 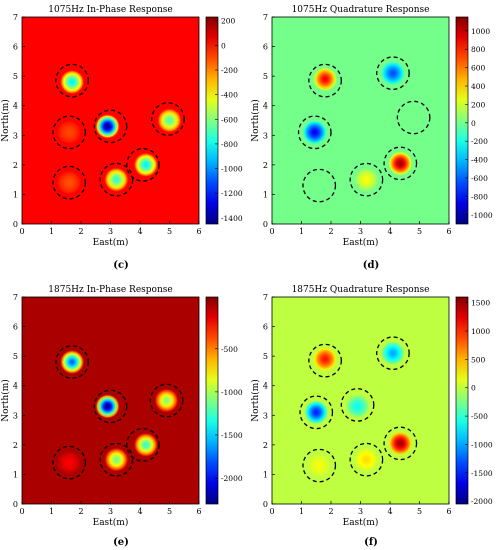 What do you see at coordinates (229, 95) in the screenshot?
I see `colorbar-tick-label: -400` at bounding box center [229, 95].